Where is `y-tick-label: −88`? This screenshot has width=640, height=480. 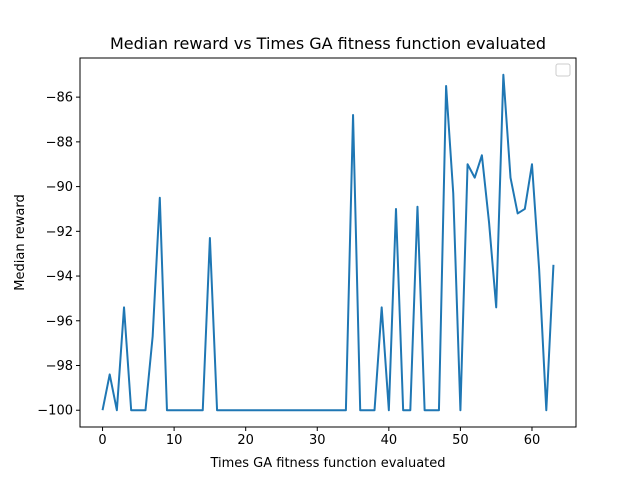 y-tick-label: −88 is located at coordinates (59, 142).